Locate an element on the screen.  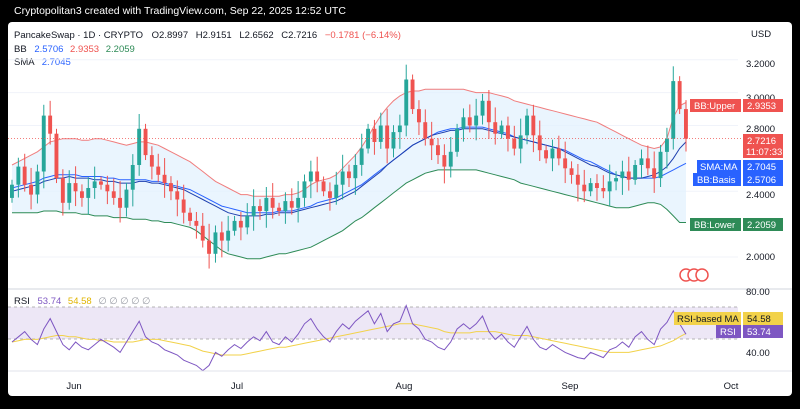
sma-badge-label: SMA:MA is located at coordinates (719, 167).